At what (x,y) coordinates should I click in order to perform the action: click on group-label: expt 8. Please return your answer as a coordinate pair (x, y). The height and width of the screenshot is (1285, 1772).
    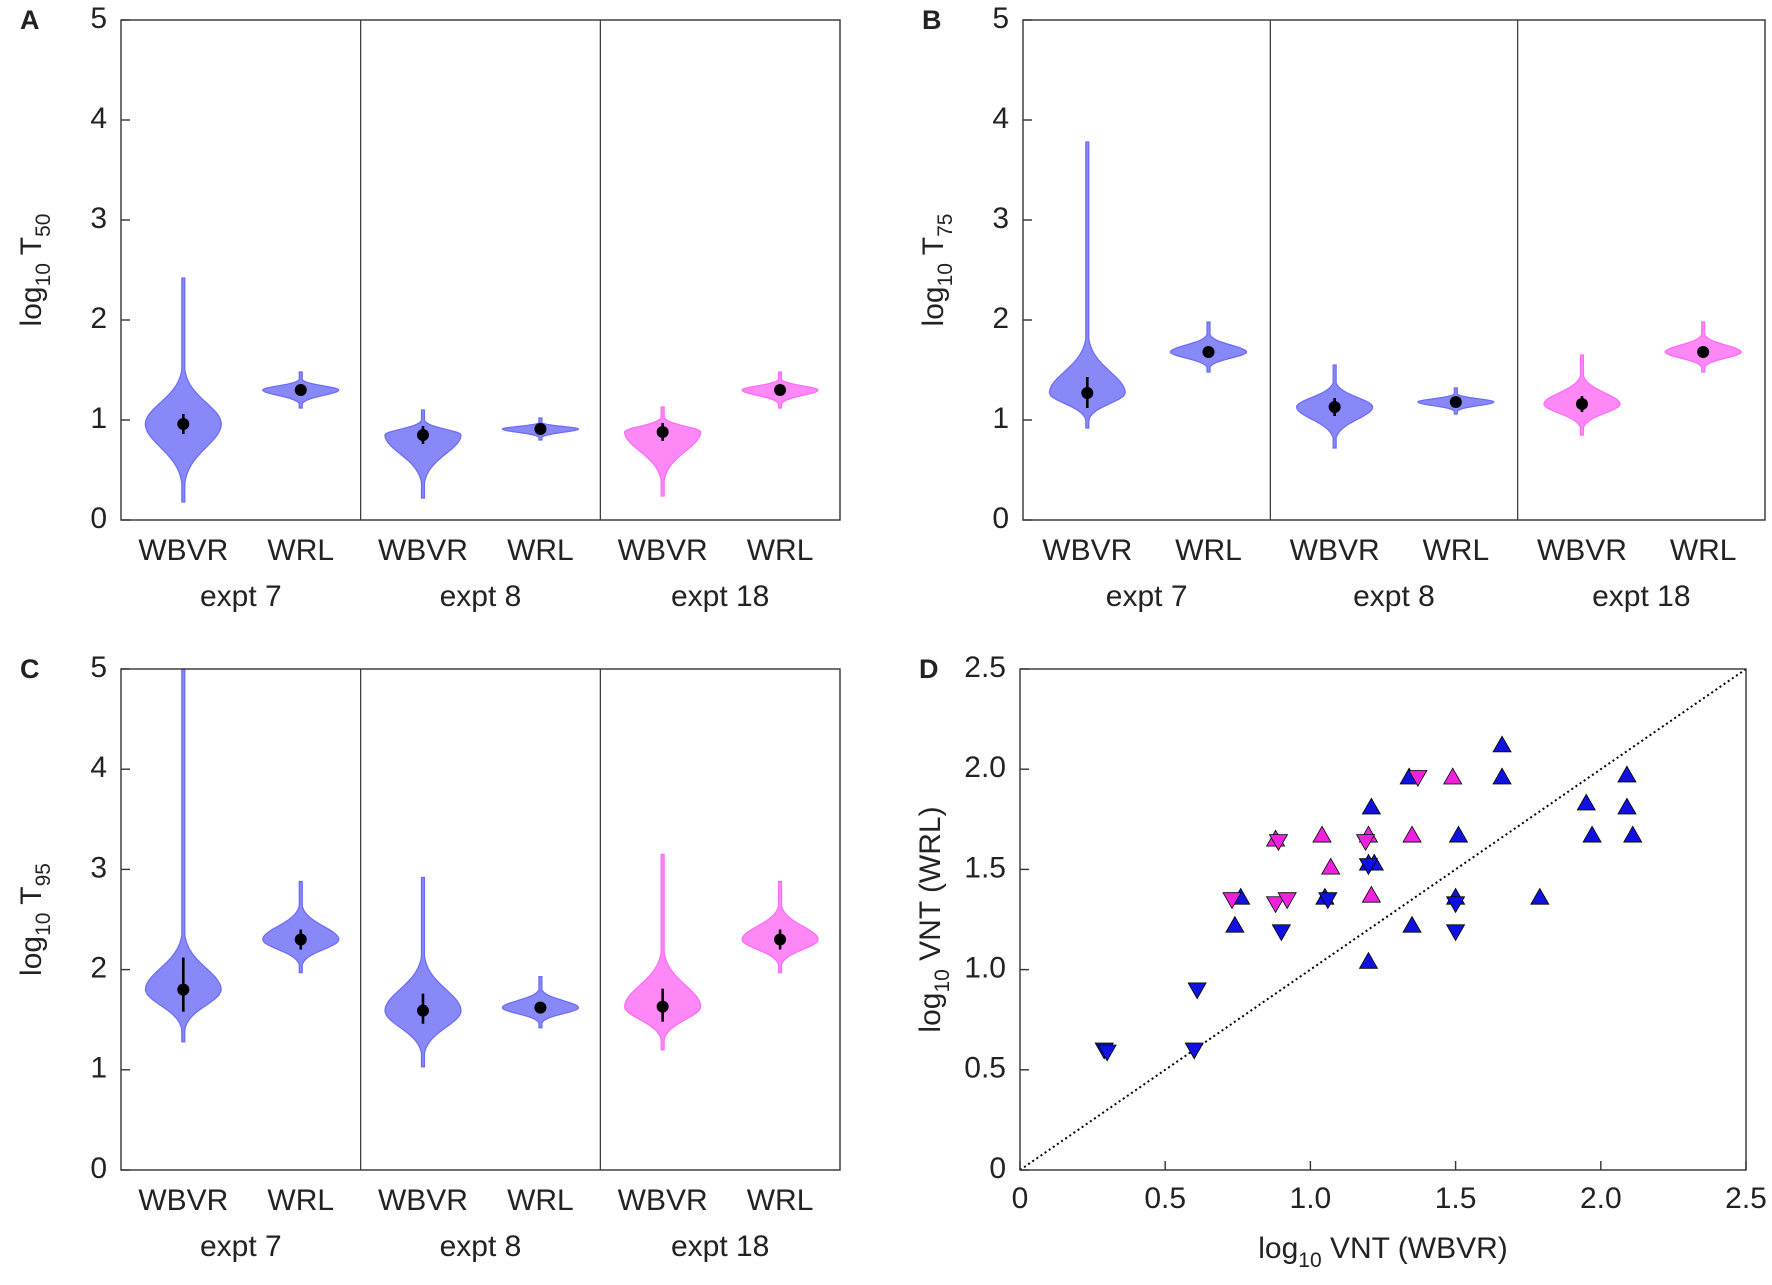
    Looking at the image, I should click on (481, 596).